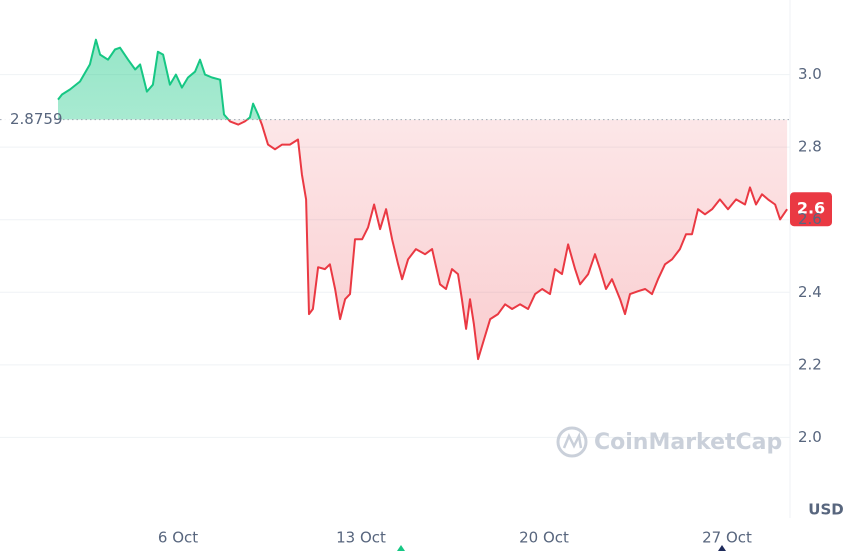 The image size is (868, 551). I want to click on current-price-badge, so click(811, 209).